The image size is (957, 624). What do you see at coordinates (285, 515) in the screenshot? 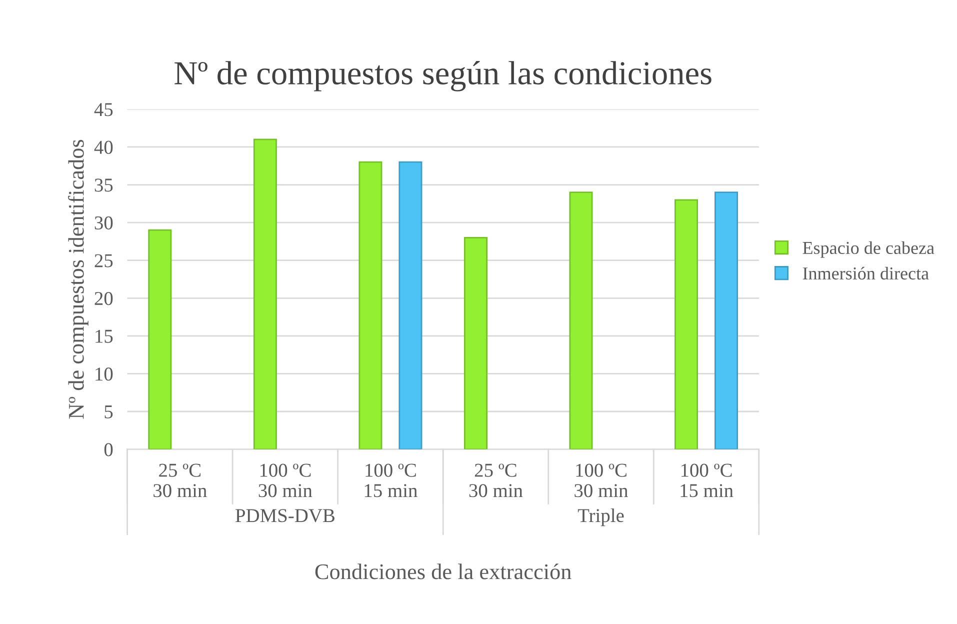
I see `text: PDMS-DVB` at bounding box center [285, 515].